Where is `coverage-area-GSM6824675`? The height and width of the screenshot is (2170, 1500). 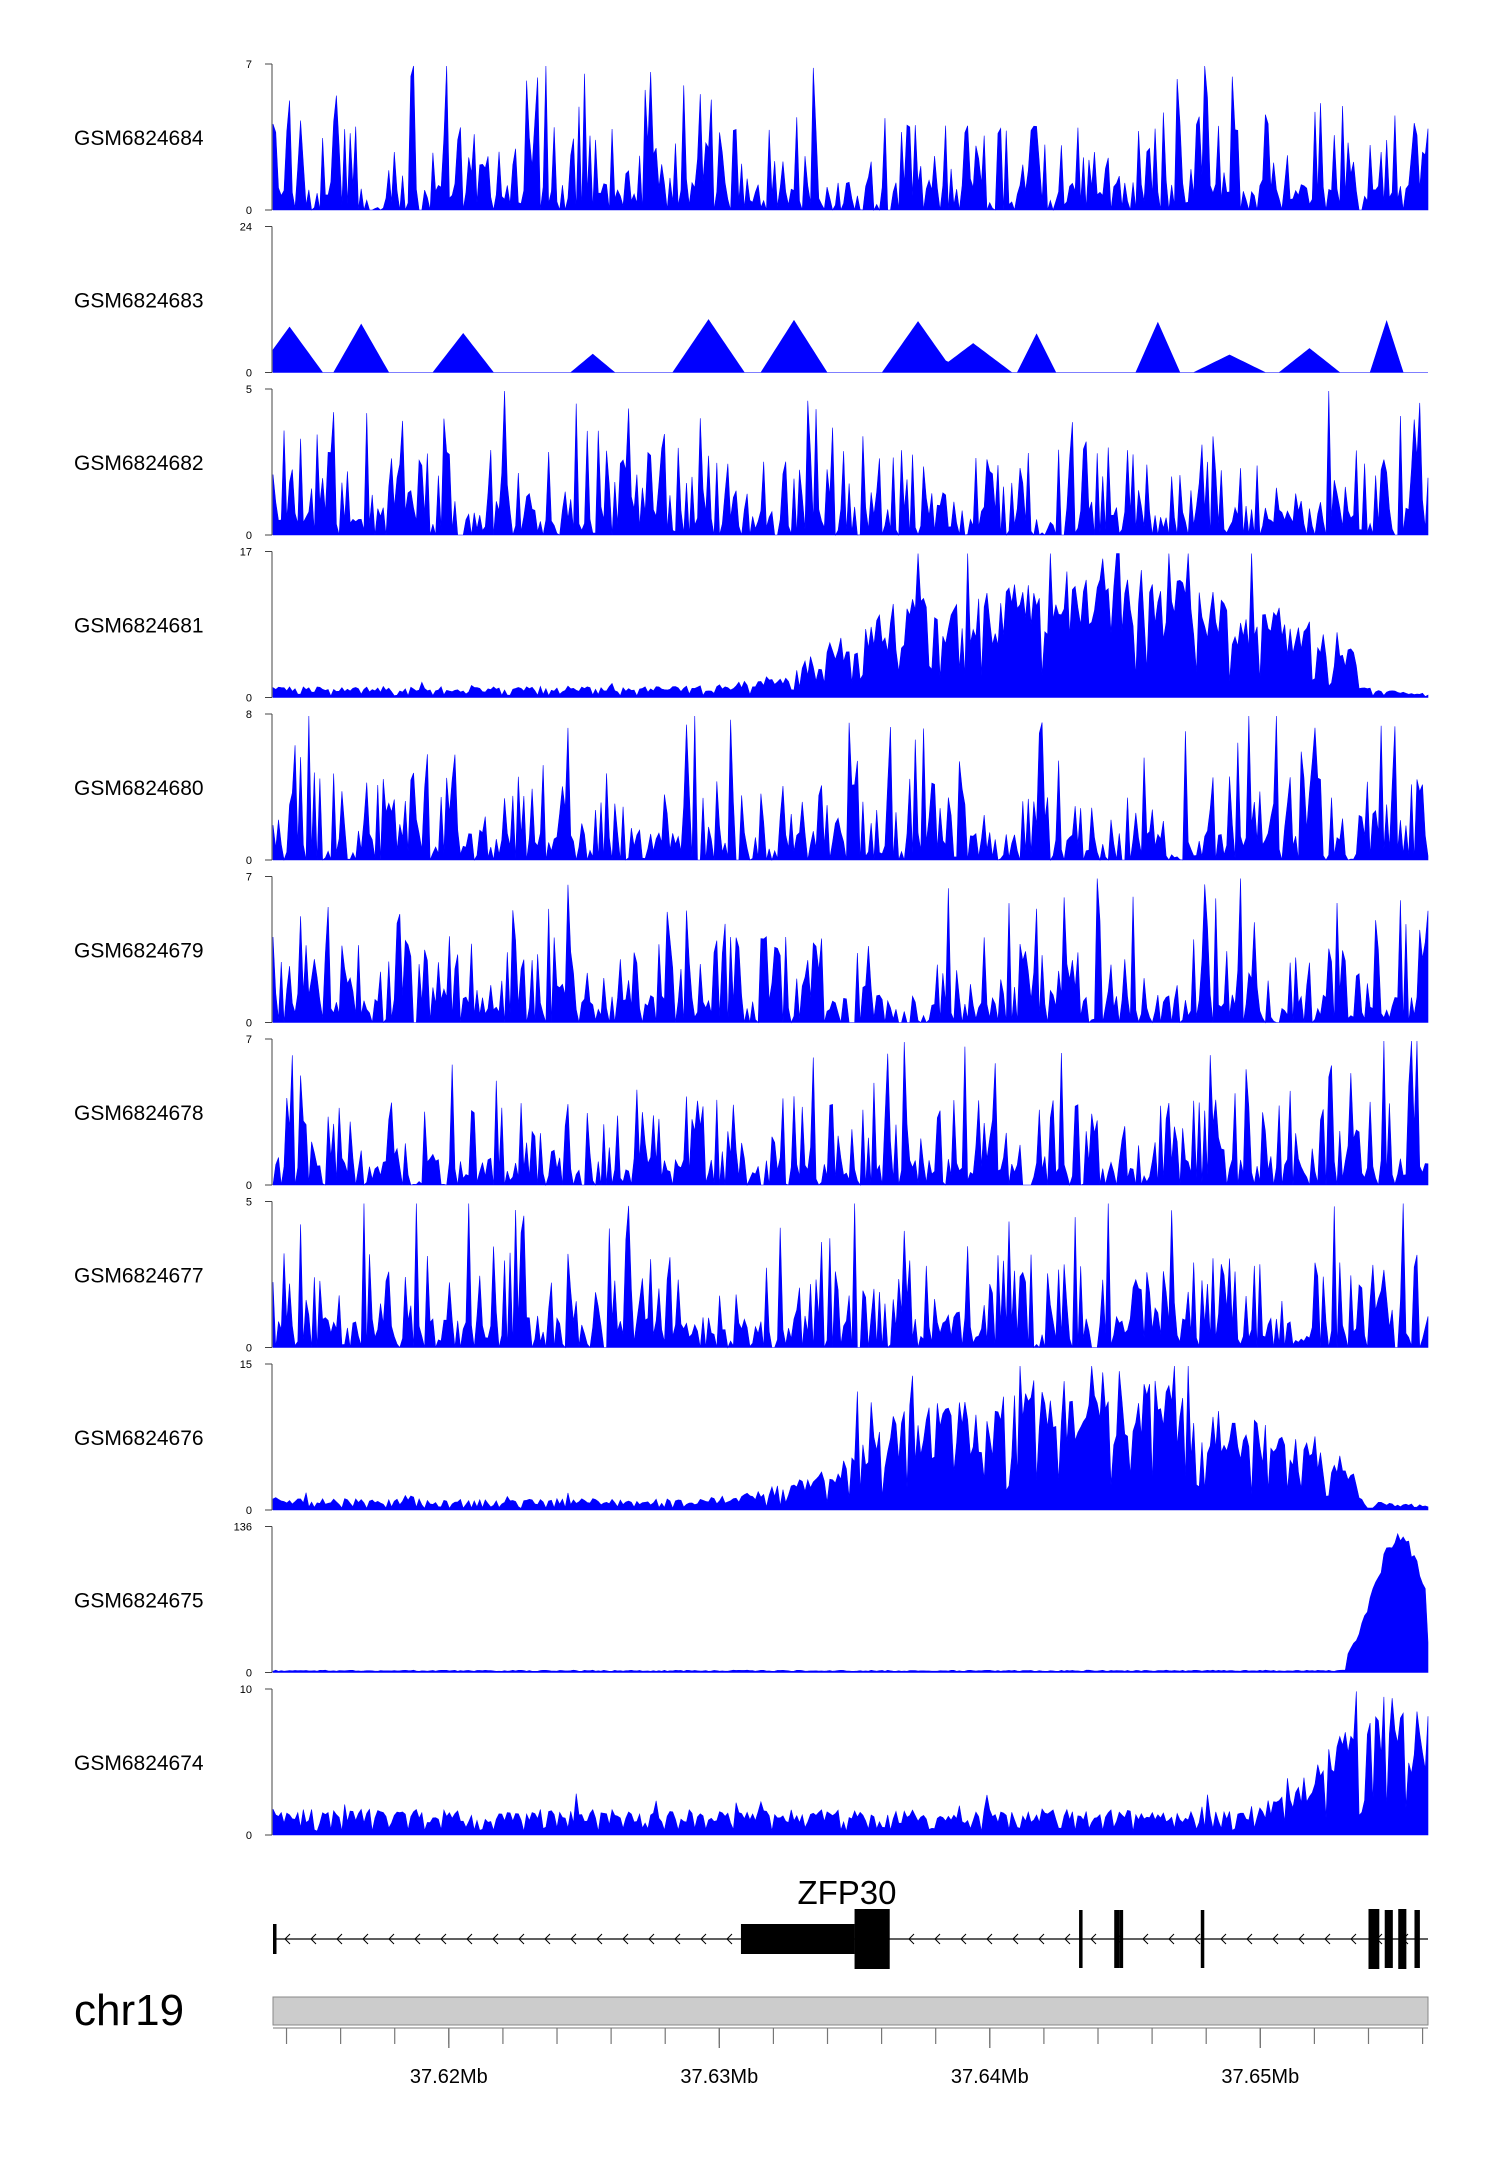 coverage-area-GSM6824675 is located at coordinates (850, 1602).